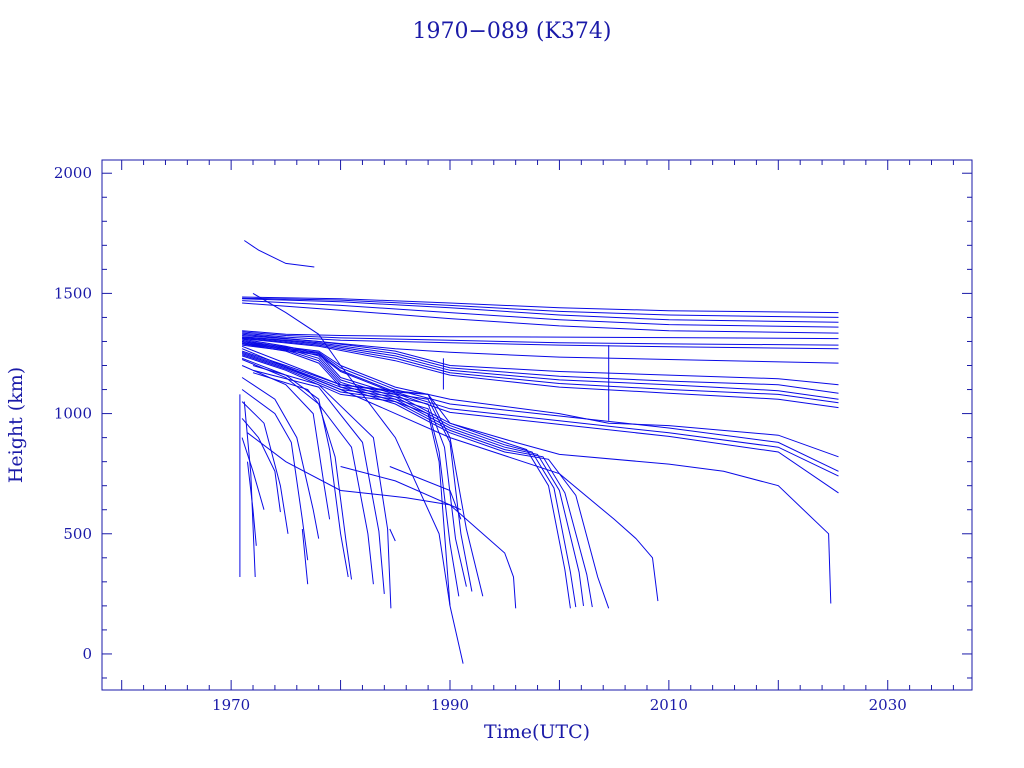 This screenshot has width=1024, height=768. Describe the element at coordinates (73, 173) in the screenshot. I see `y-tick-label: 2000` at that location.